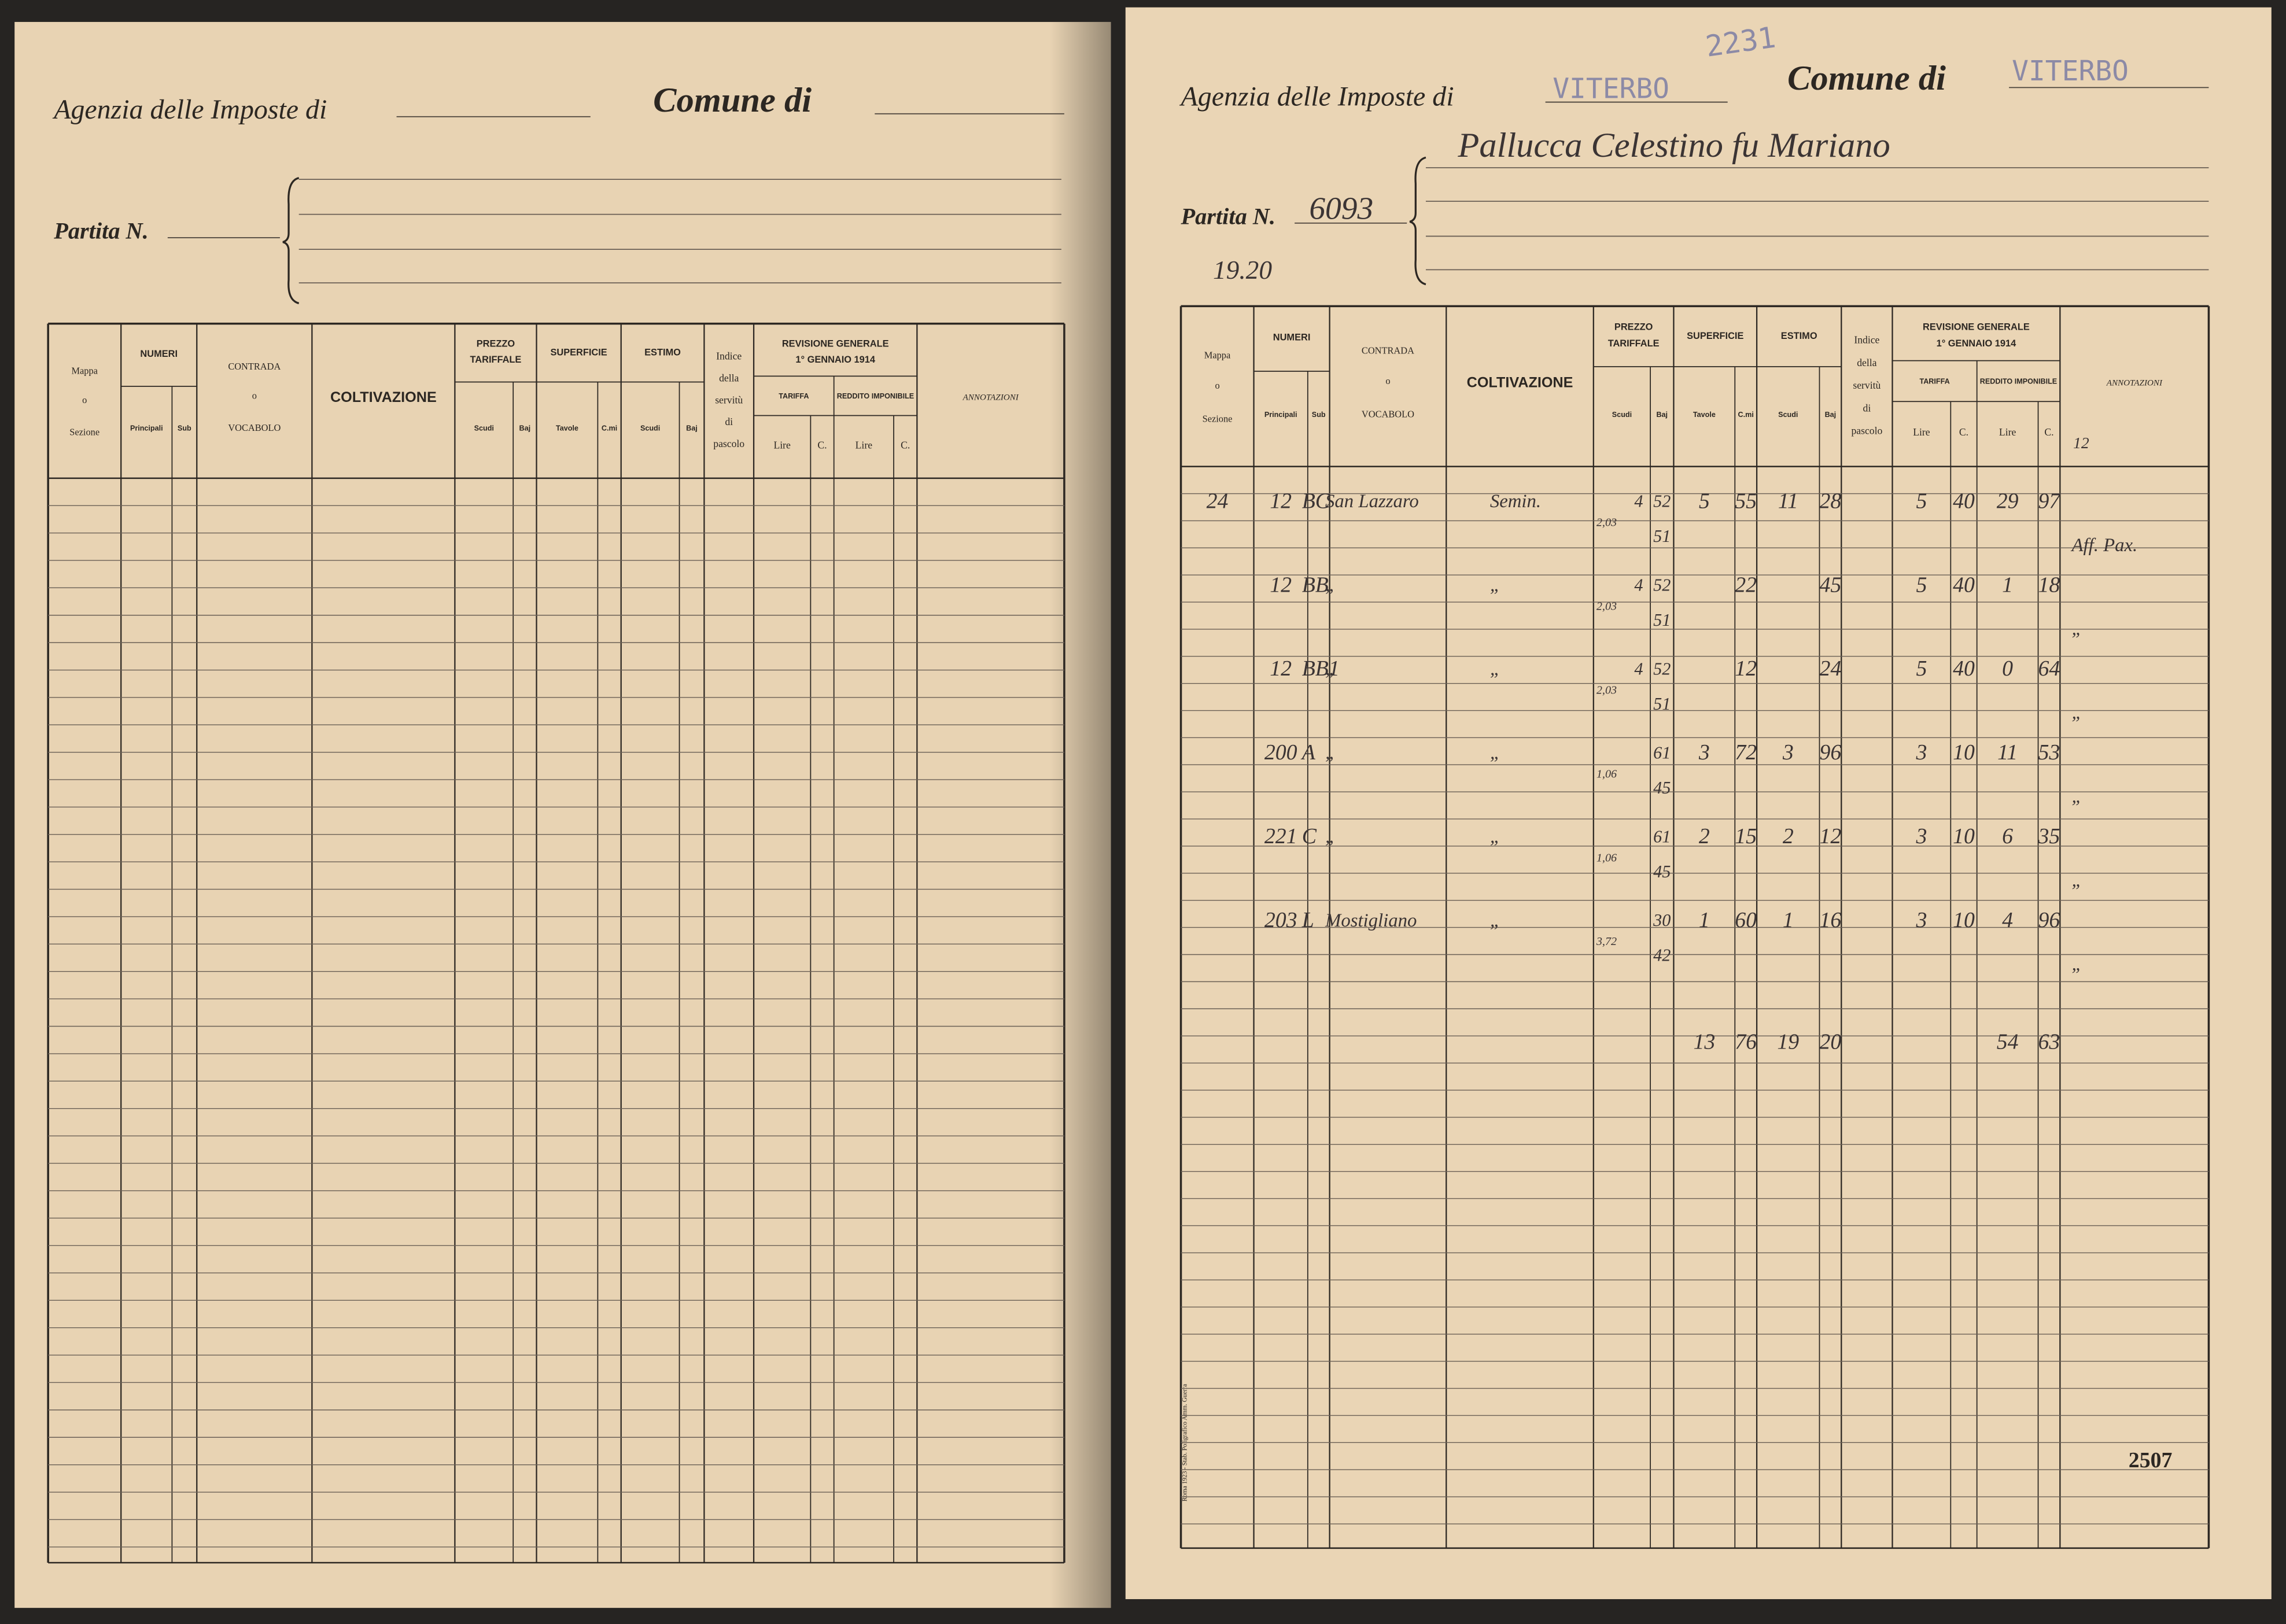 The image size is (2286, 1624). What do you see at coordinates (1316, 501) in the screenshot?
I see `entry-cell: BC` at bounding box center [1316, 501].